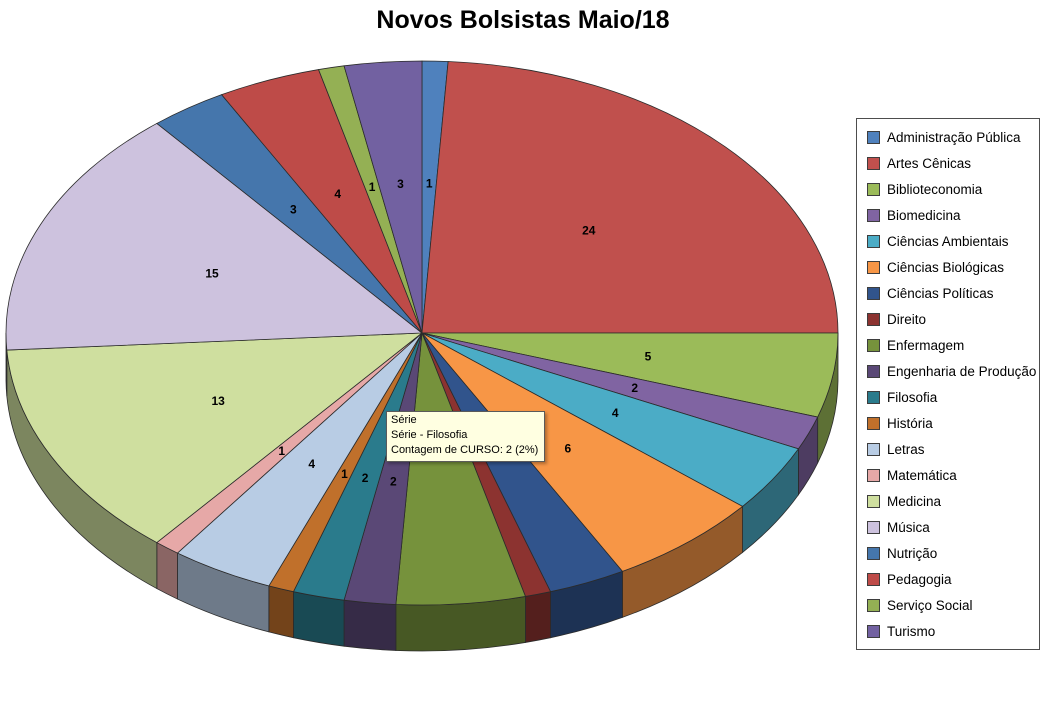 The image size is (1046, 707). I want to click on legend-label: Ciências Ambientais, so click(948, 241).